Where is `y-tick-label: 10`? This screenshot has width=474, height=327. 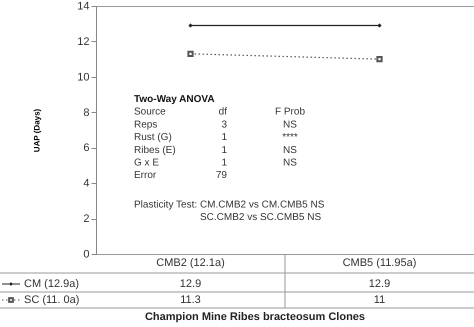
y-tick-label: 10 is located at coordinates (83, 77).